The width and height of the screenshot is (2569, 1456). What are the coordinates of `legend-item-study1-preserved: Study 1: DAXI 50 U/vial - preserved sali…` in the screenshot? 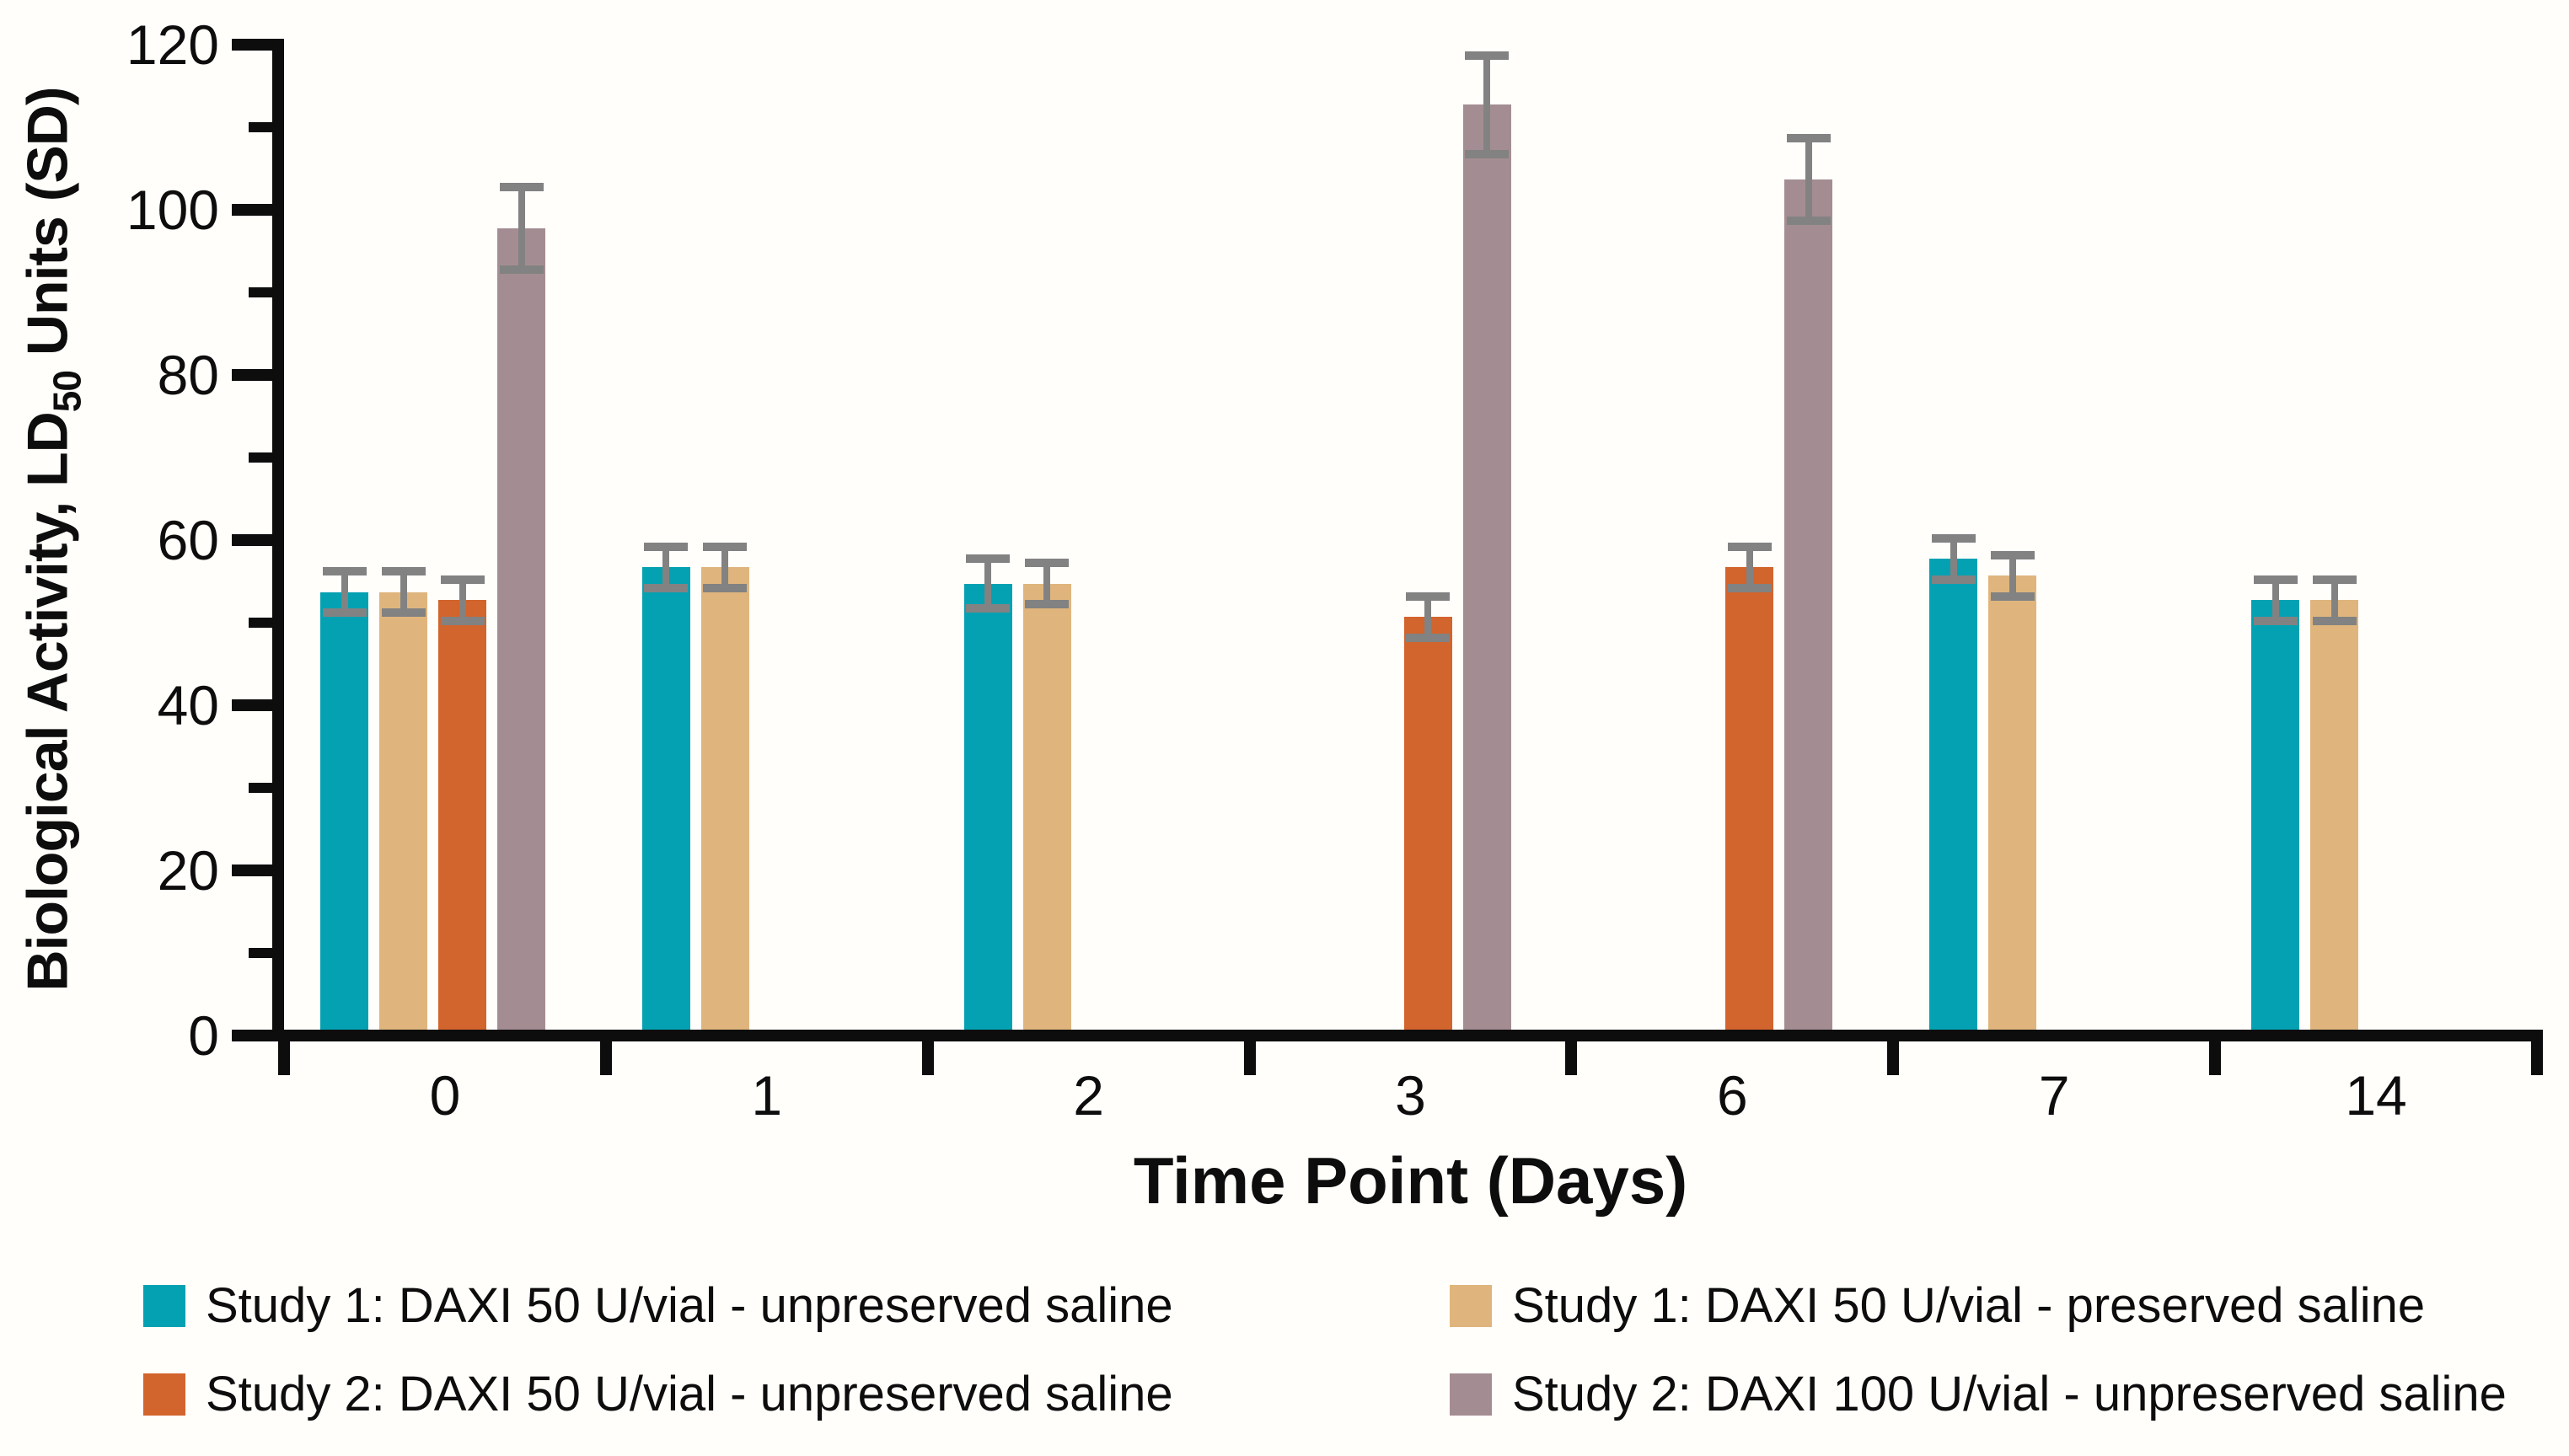 It's located at (1937, 1306).